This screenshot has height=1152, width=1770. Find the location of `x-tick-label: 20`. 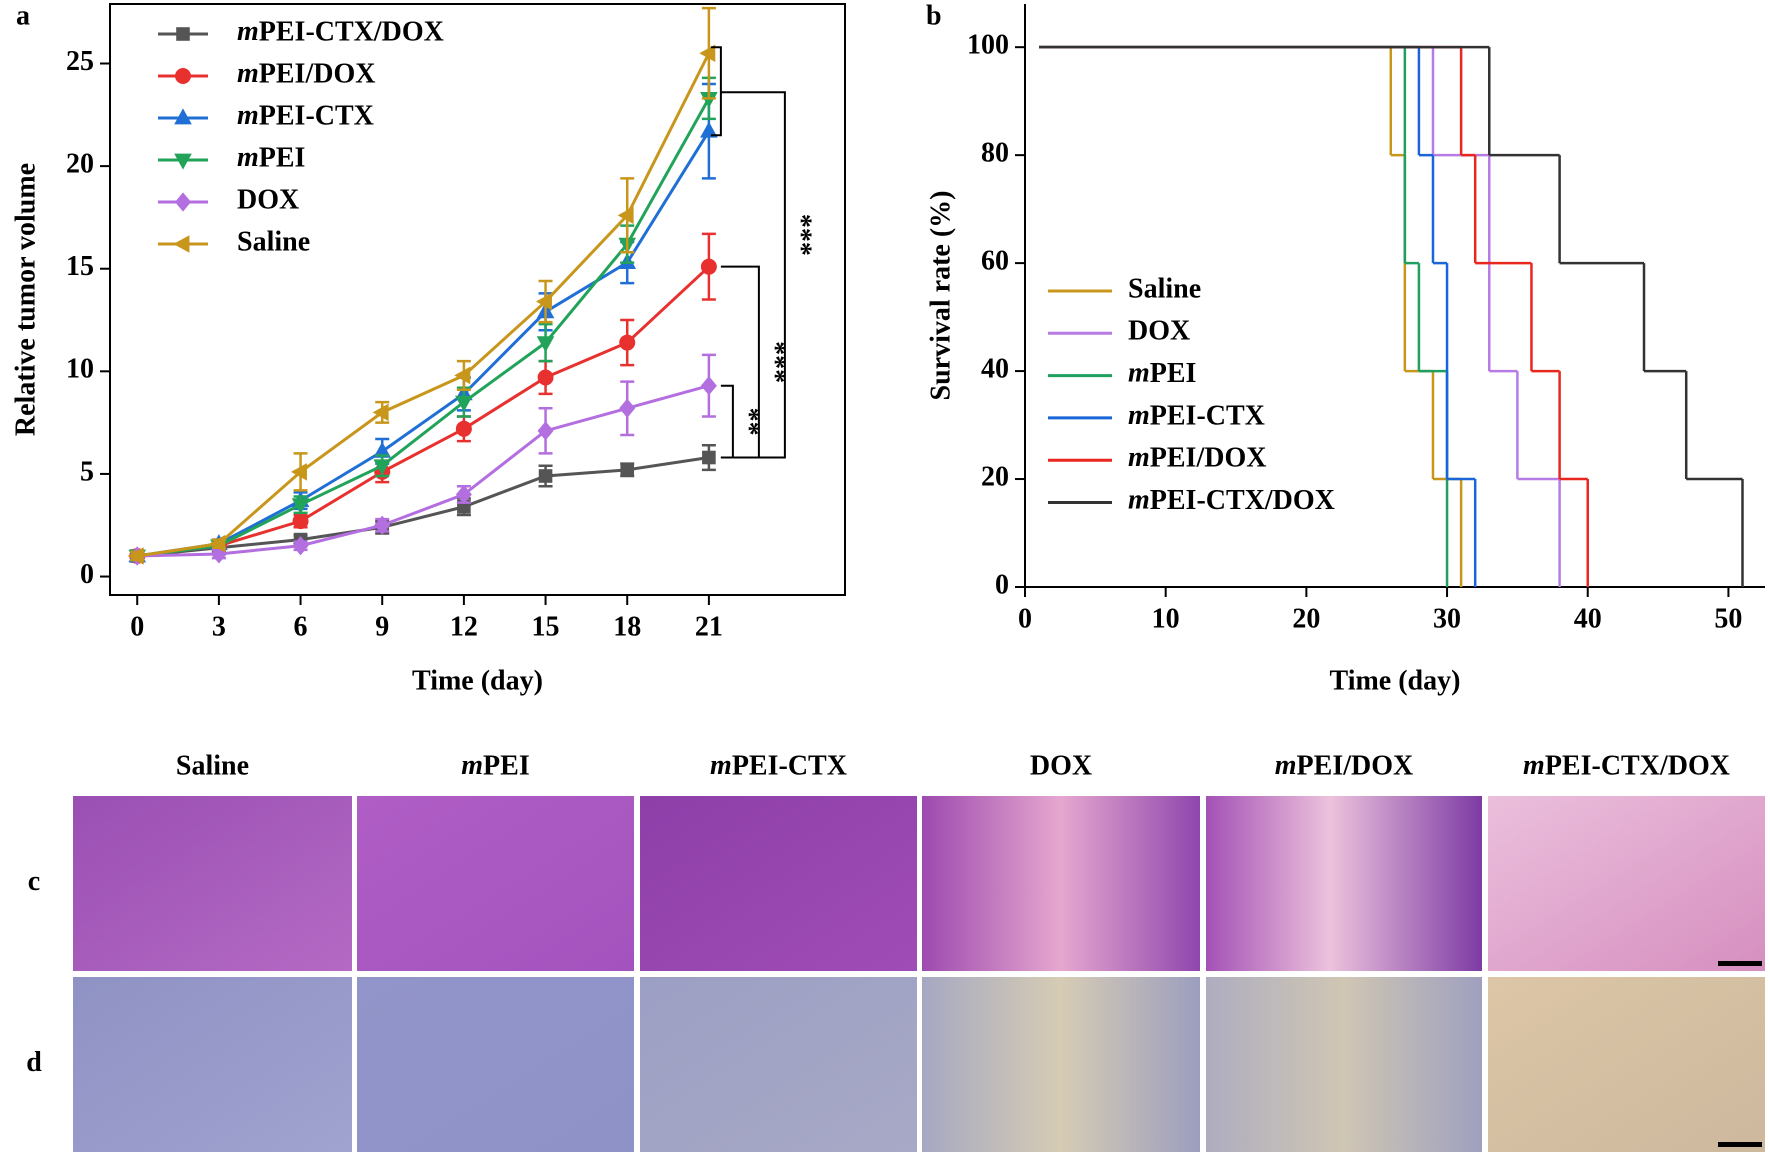

x-tick-label: 20 is located at coordinates (1306, 618).